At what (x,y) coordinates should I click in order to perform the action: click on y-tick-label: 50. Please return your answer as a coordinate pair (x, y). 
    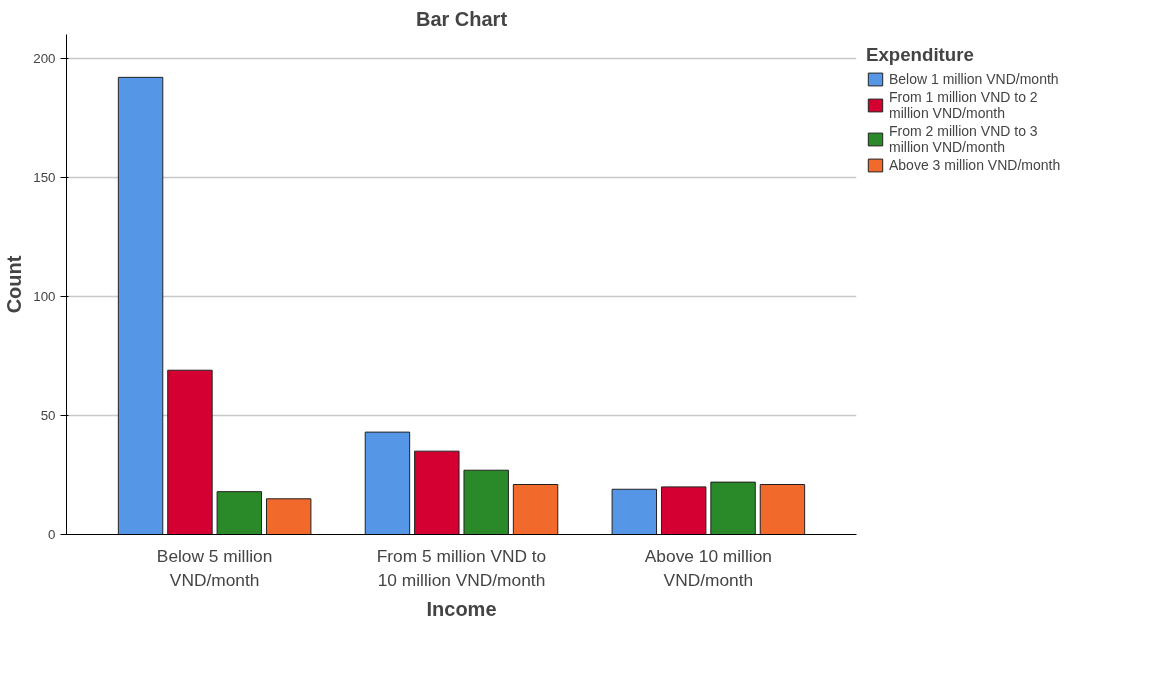
    Looking at the image, I should click on (48, 415).